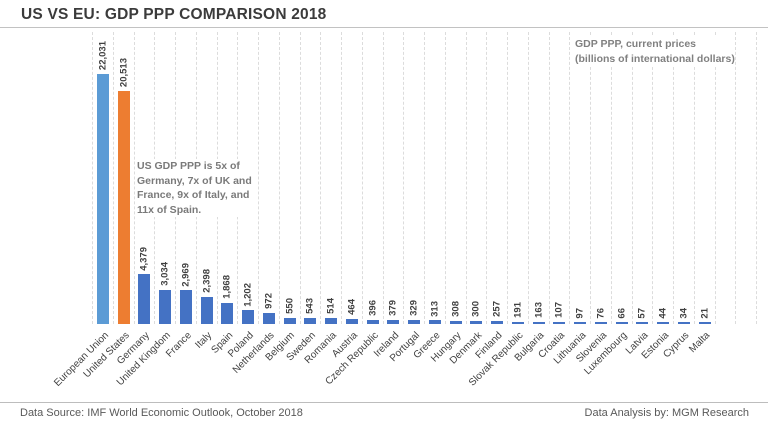 The image size is (768, 427). What do you see at coordinates (622, 313) in the screenshot?
I see `bar-value-label: 66` at bounding box center [622, 313].